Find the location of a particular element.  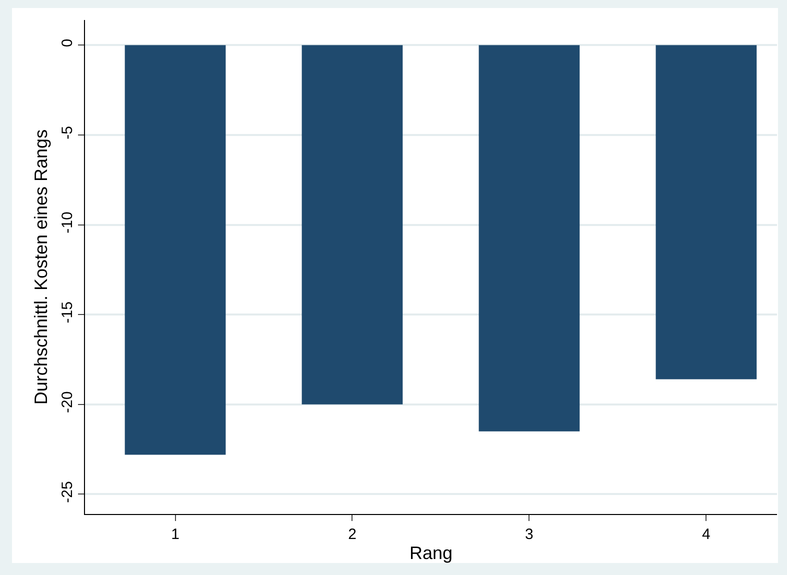

x-axis-title: Rang is located at coordinates (431, 553).